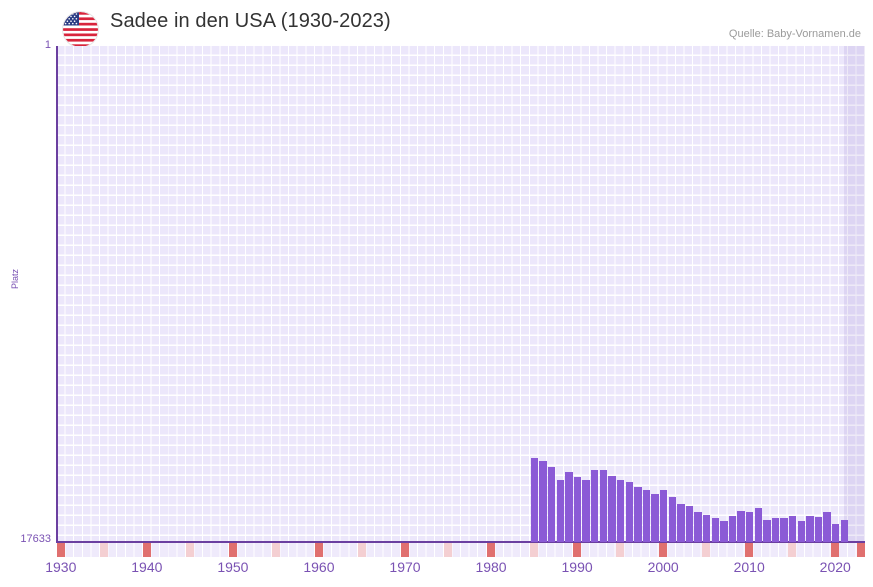  What do you see at coordinates (663, 567) in the screenshot?
I see `x-axis-tick-label: 2000` at bounding box center [663, 567].